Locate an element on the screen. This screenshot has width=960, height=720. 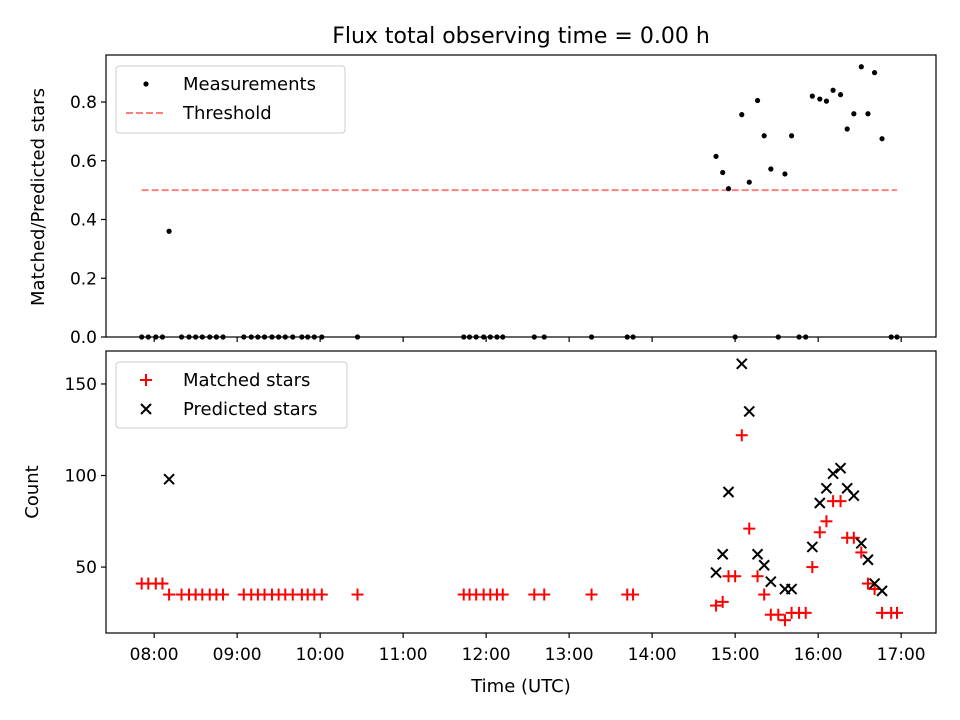
top-legend-box is located at coordinates (230, 99).